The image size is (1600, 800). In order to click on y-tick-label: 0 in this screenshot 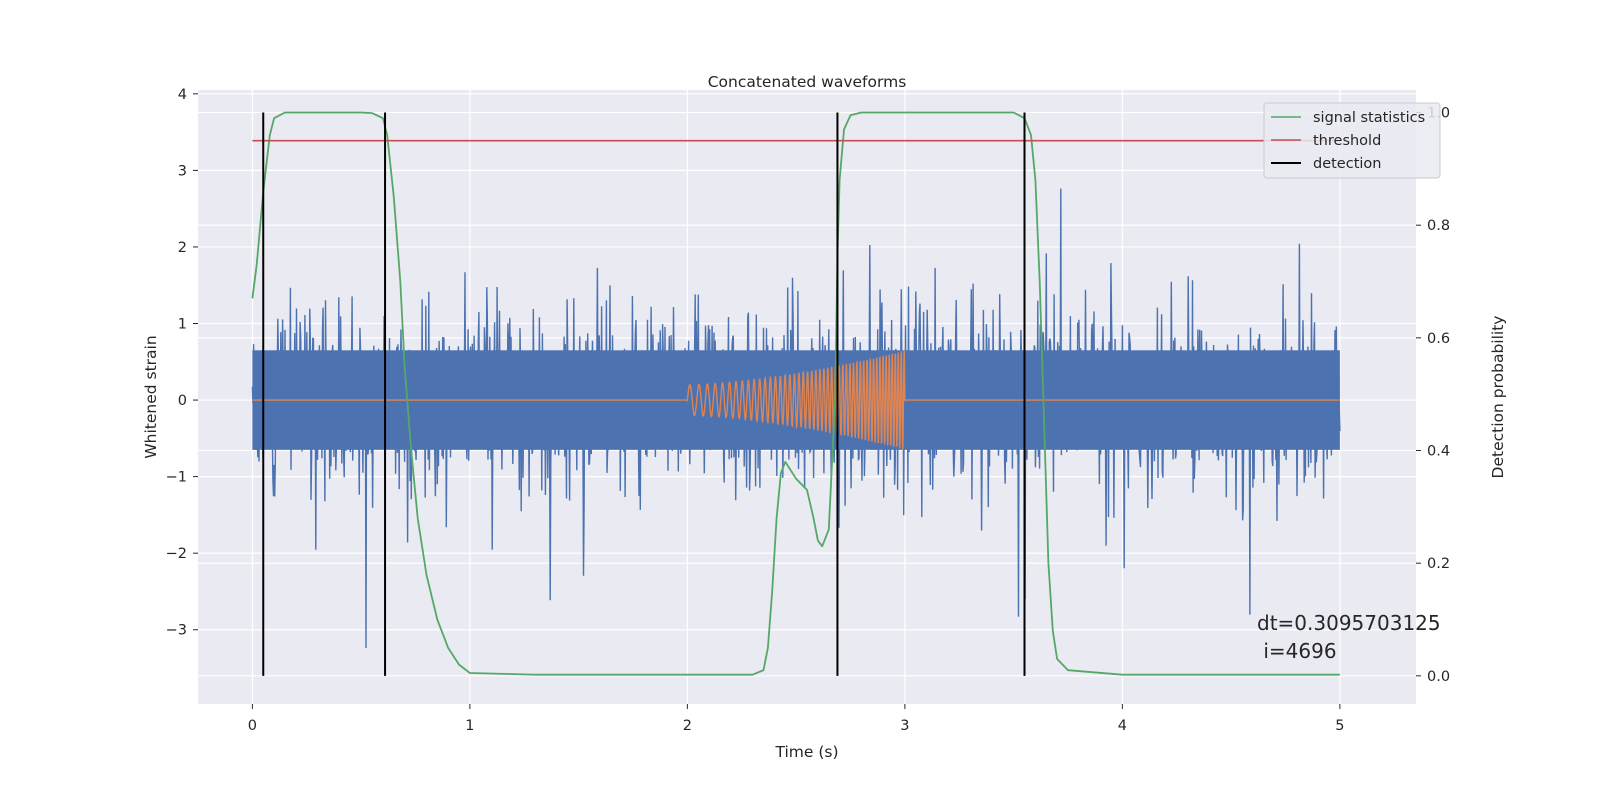, I will do `click(182, 401)`.